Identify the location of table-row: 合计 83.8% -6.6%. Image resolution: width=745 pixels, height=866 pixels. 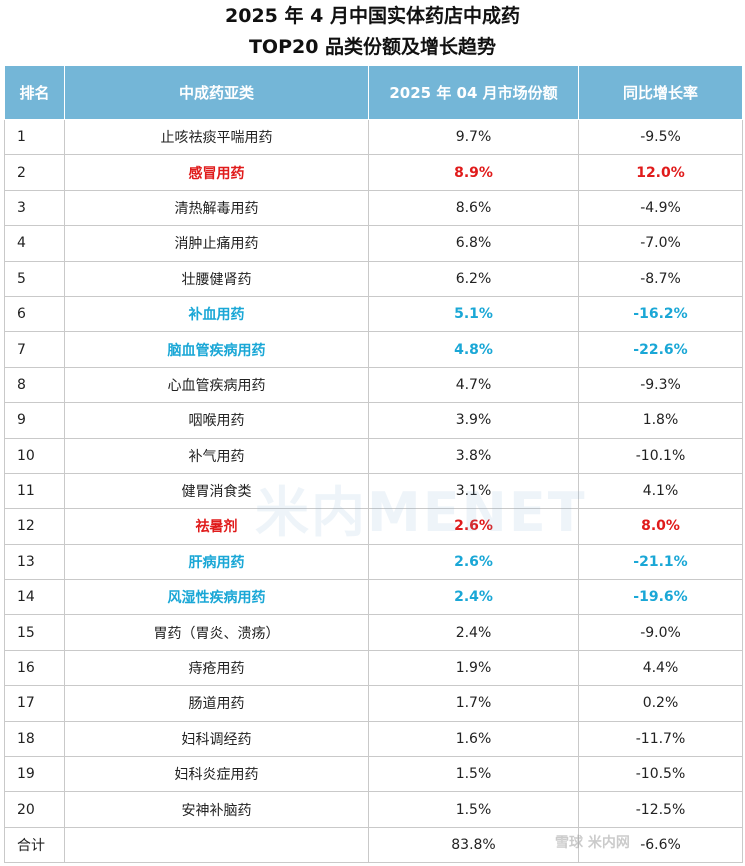
(373, 845).